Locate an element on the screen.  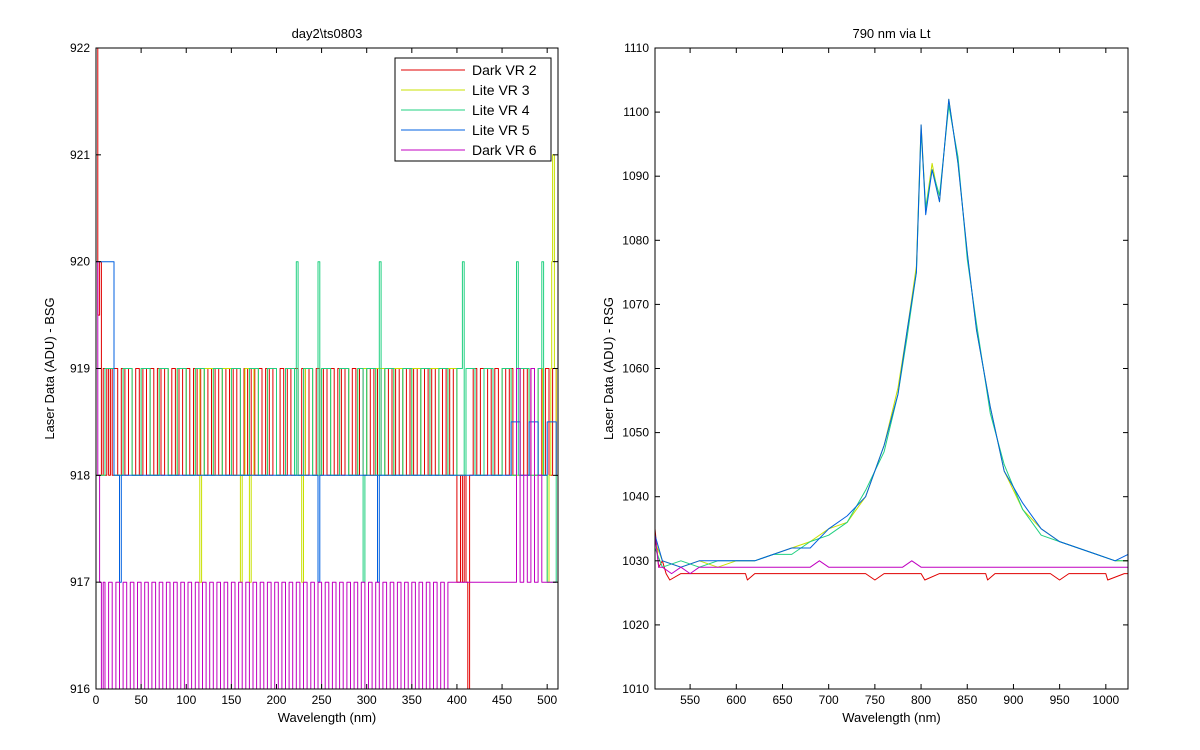
x-tick-label: 350 is located at coordinates (412, 700).